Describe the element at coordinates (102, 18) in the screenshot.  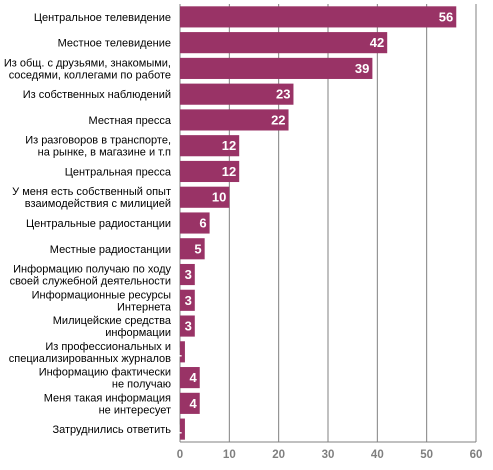
I see `category-label: Центральное телевидение` at that location.